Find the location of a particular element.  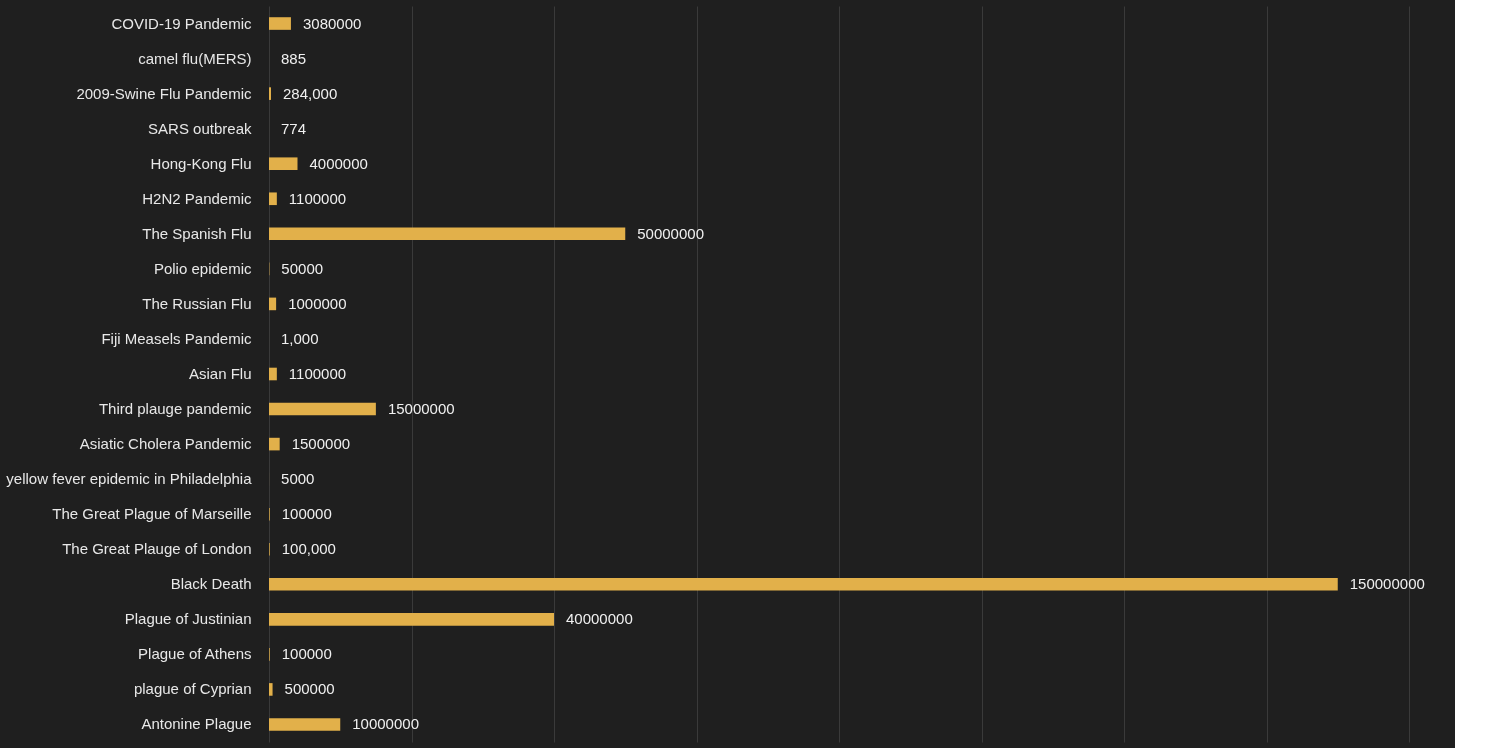

y-tick-label: Fiji Measels Pandemic is located at coordinates (176, 338).